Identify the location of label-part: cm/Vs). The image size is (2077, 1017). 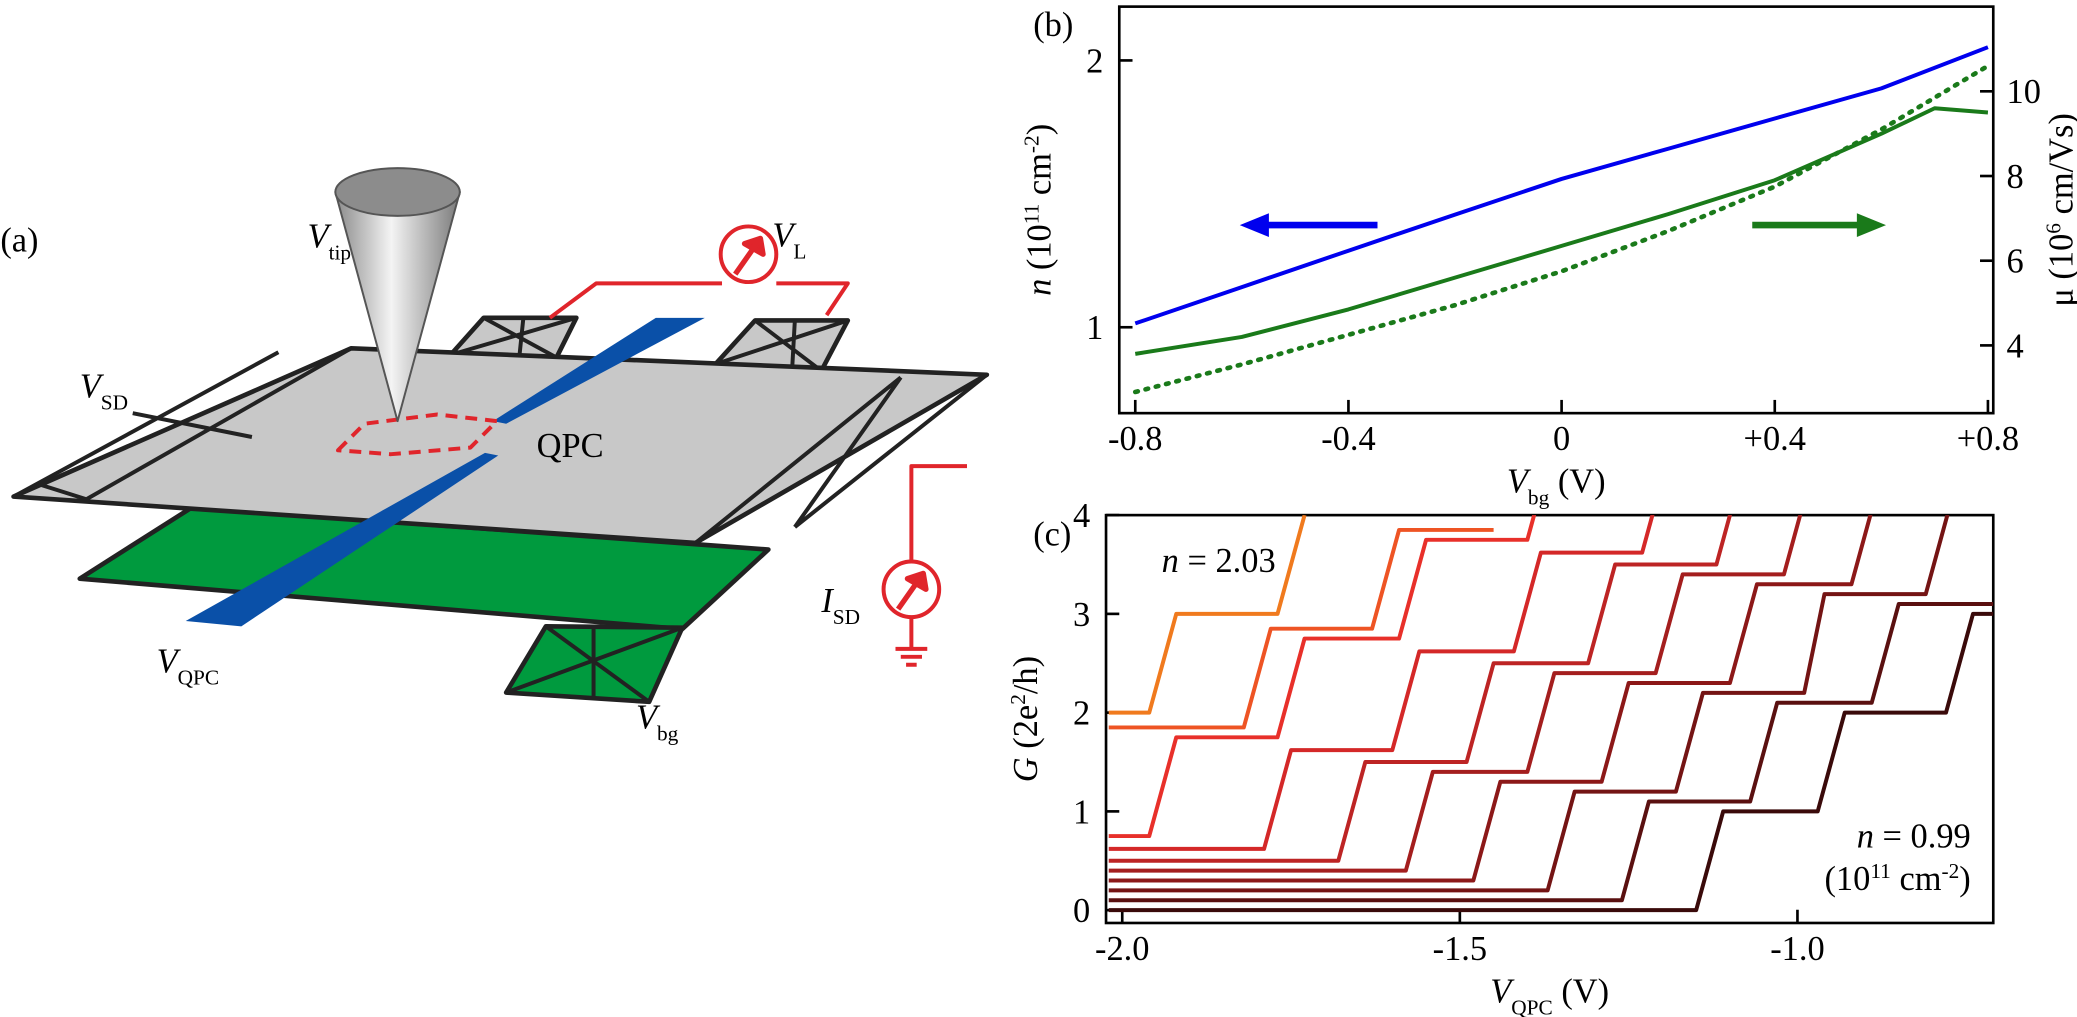
(2060, 168).